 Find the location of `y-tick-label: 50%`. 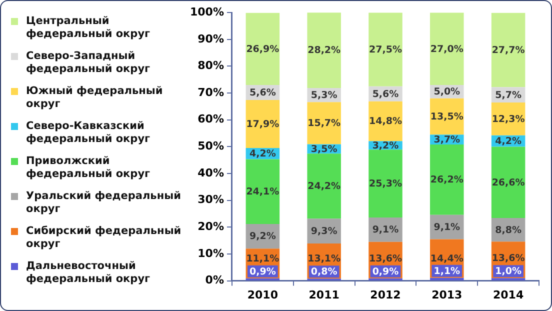

y-tick-label: 50% is located at coordinates (211, 146).